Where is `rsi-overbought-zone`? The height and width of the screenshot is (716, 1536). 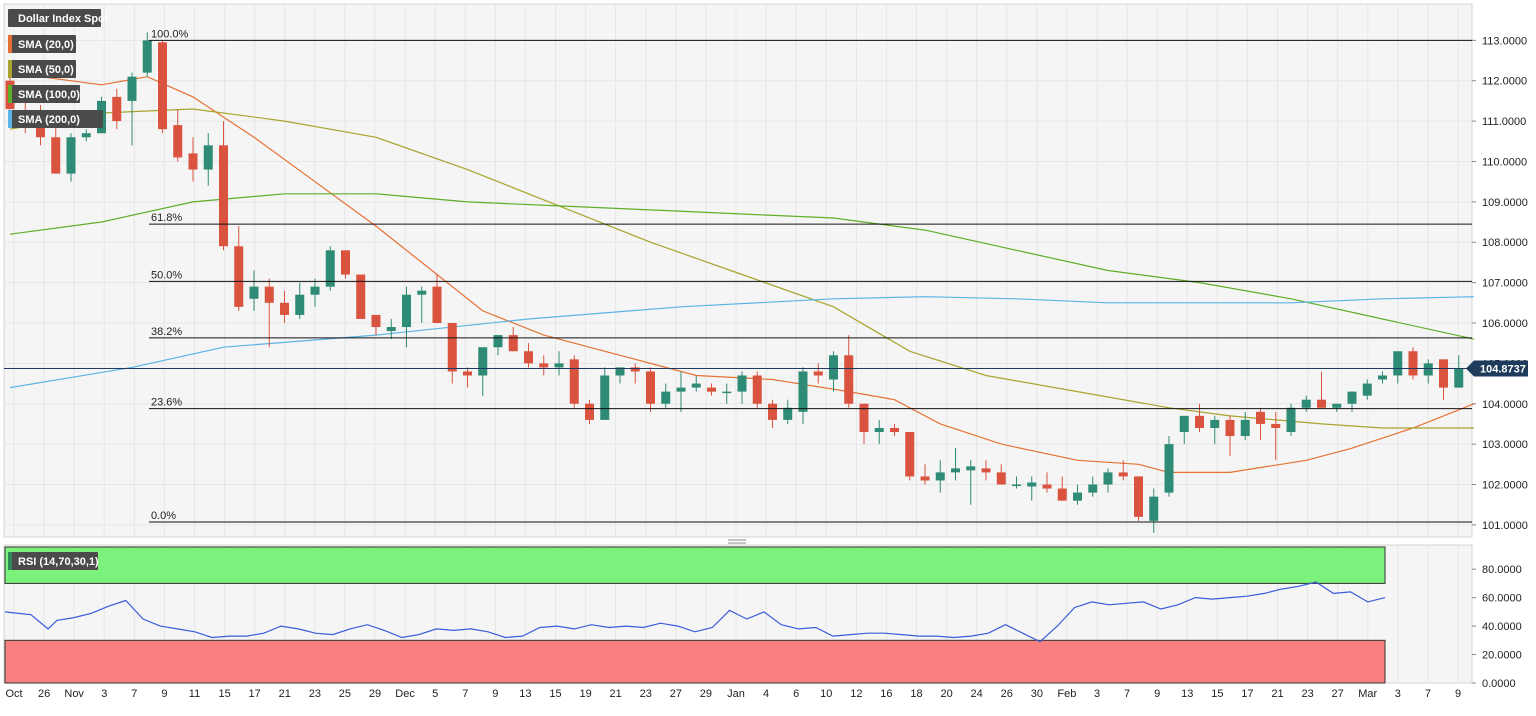
rsi-overbought-zone is located at coordinates (695, 565).